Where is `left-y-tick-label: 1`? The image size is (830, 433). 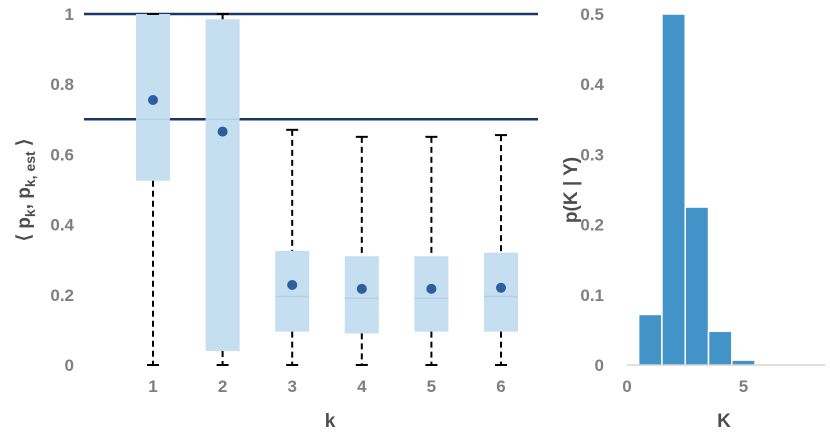 left-y-tick-label: 1 is located at coordinates (69, 14).